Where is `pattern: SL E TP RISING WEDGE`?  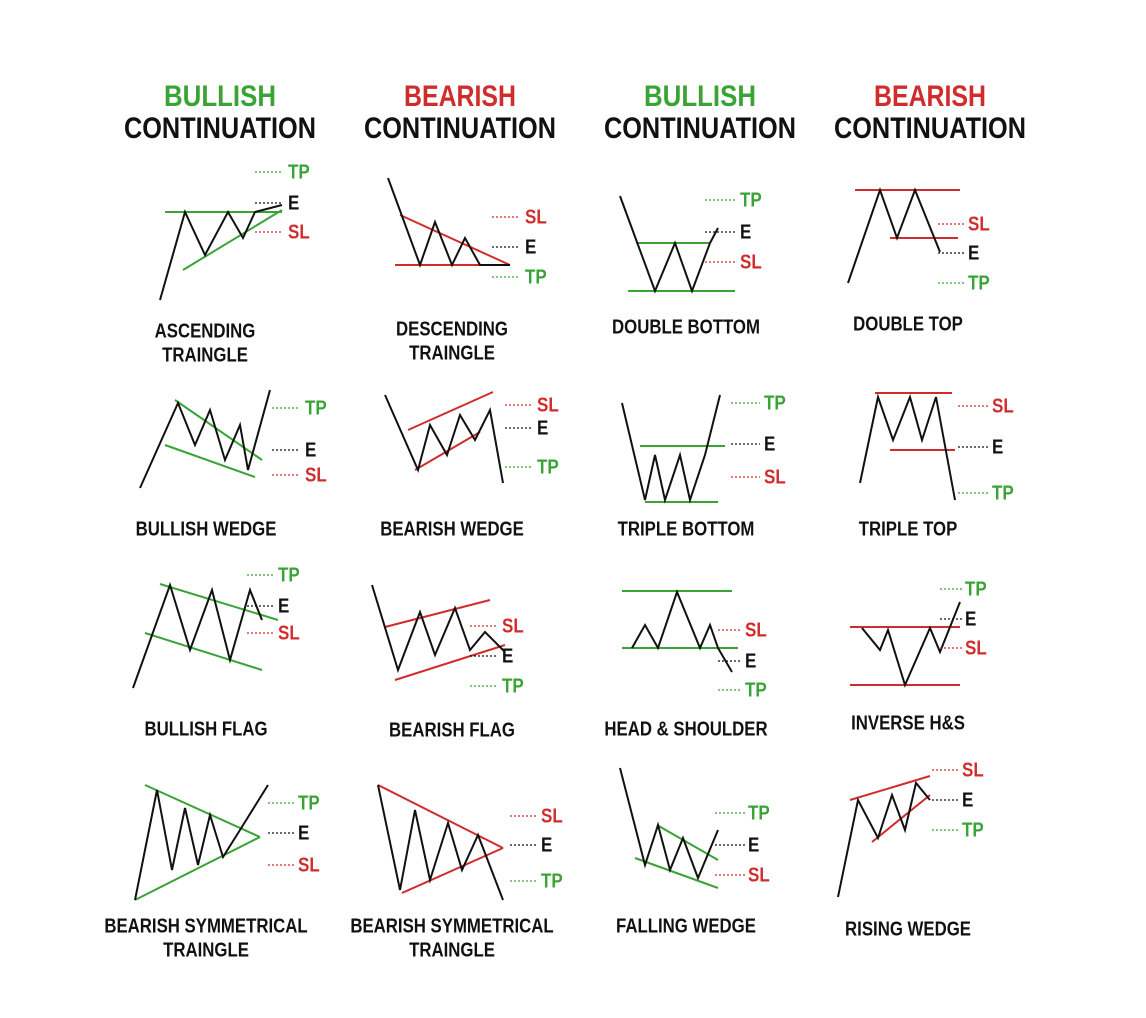 pattern: SL E TP RISING WEDGE is located at coordinates (910, 849).